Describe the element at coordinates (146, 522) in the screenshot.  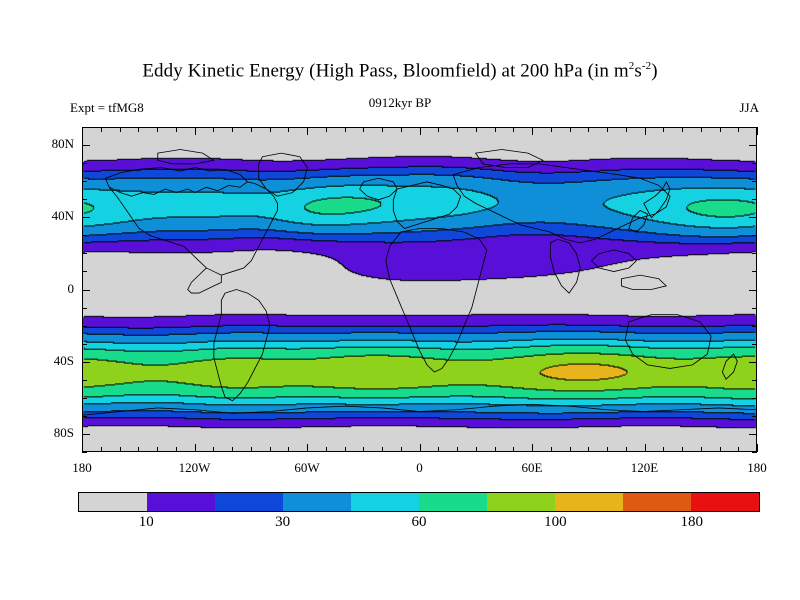
I see `colorbar-label-10: 10` at that location.